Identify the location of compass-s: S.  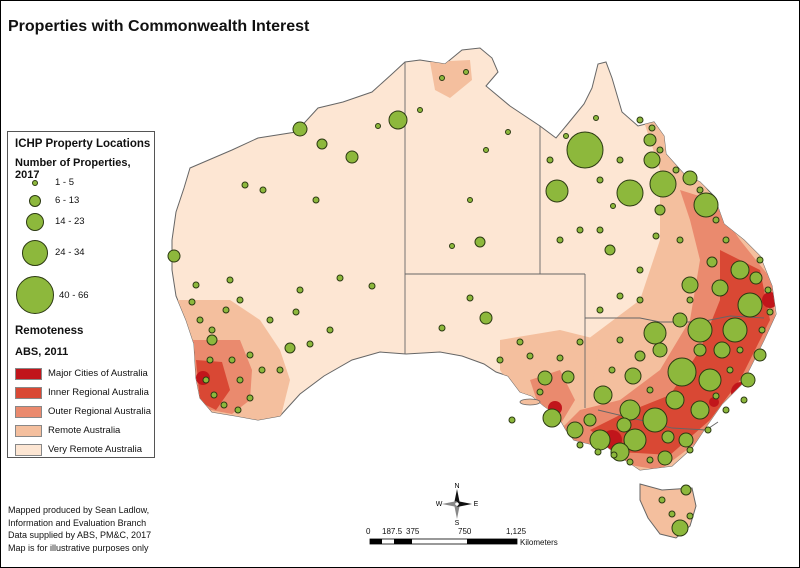
(457, 522).